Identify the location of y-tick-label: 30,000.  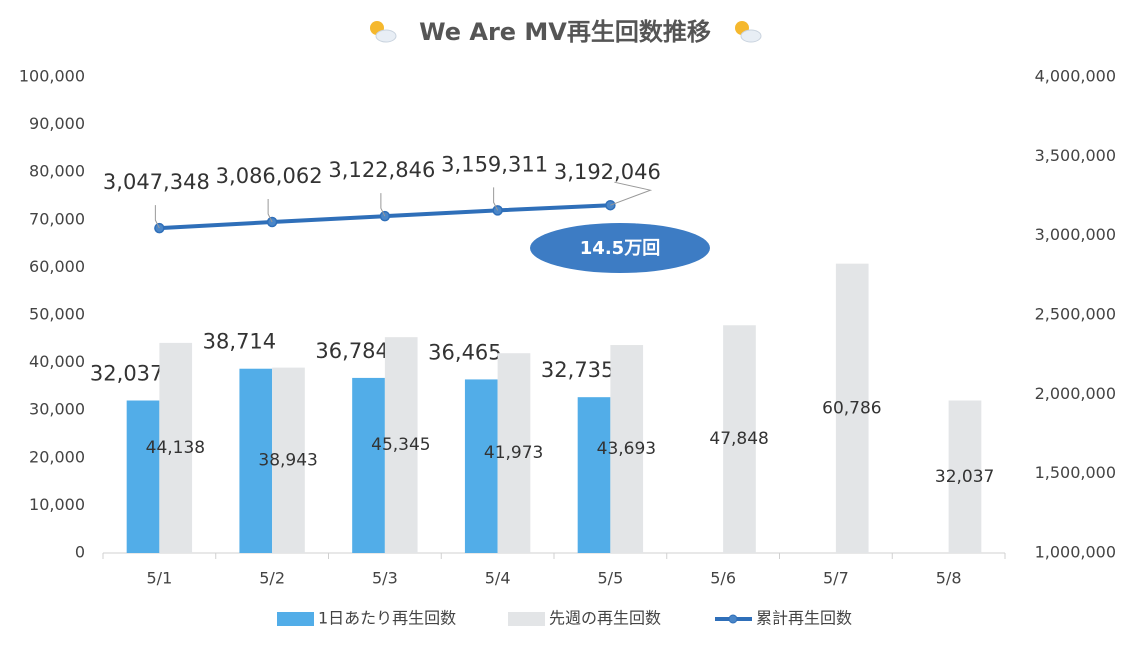
(57, 409).